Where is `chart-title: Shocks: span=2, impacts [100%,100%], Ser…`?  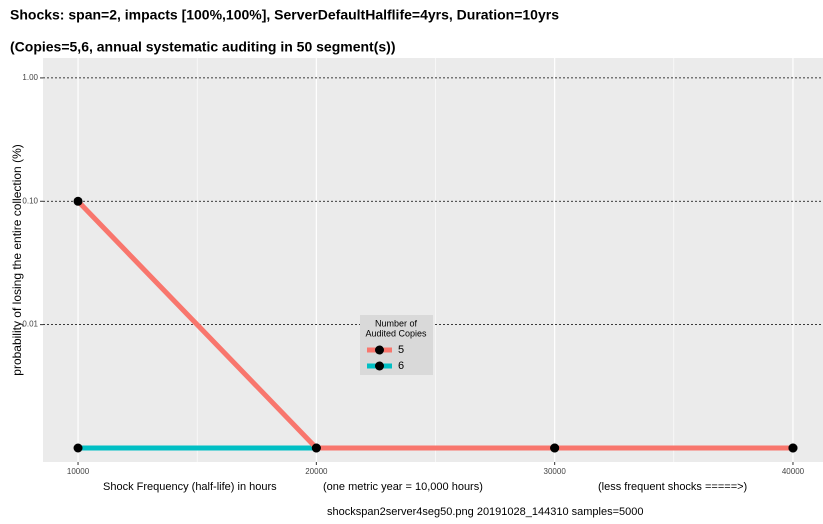
chart-title: Shocks: span=2, impacts [100%,100%], Ser… is located at coordinates (284, 15).